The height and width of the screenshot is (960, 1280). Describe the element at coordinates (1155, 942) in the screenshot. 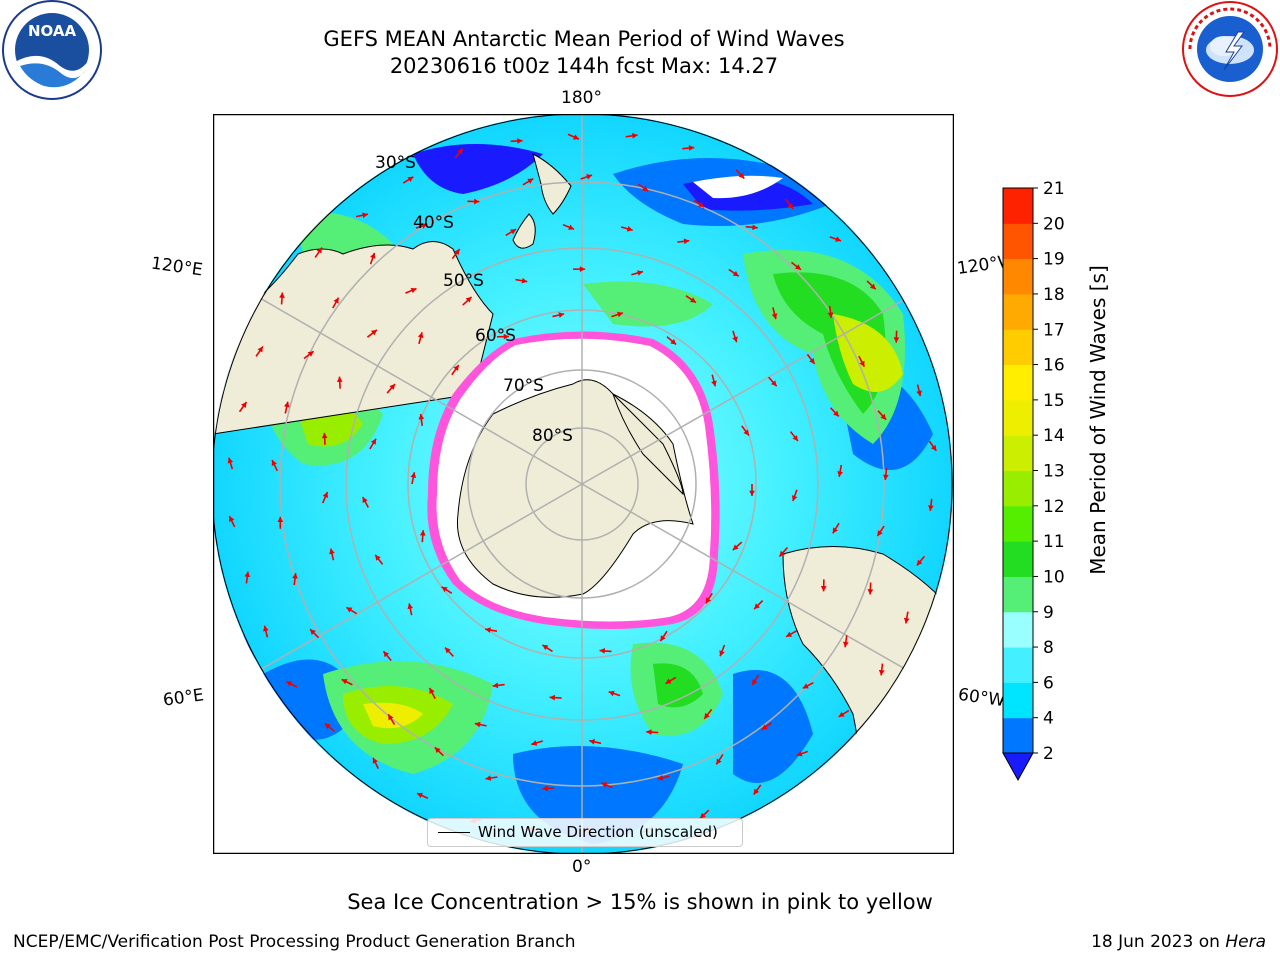

I see `footer-date-text: 18 Jun 2023 on` at that location.